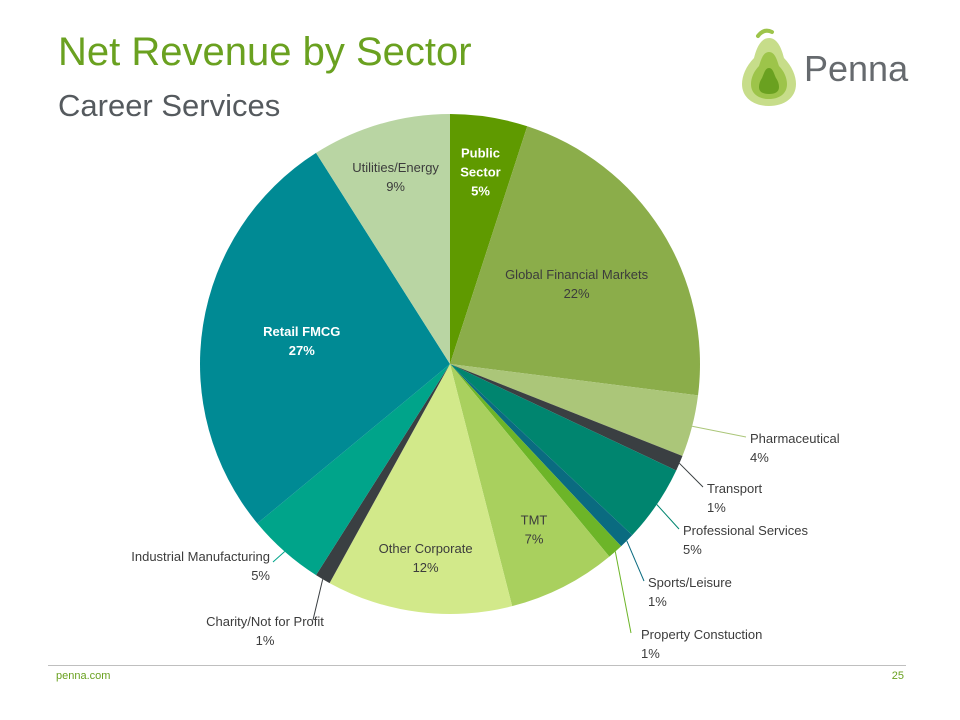 Image resolution: width=960 pixels, height=720 pixels. I want to click on footer-divider, so click(477, 665).